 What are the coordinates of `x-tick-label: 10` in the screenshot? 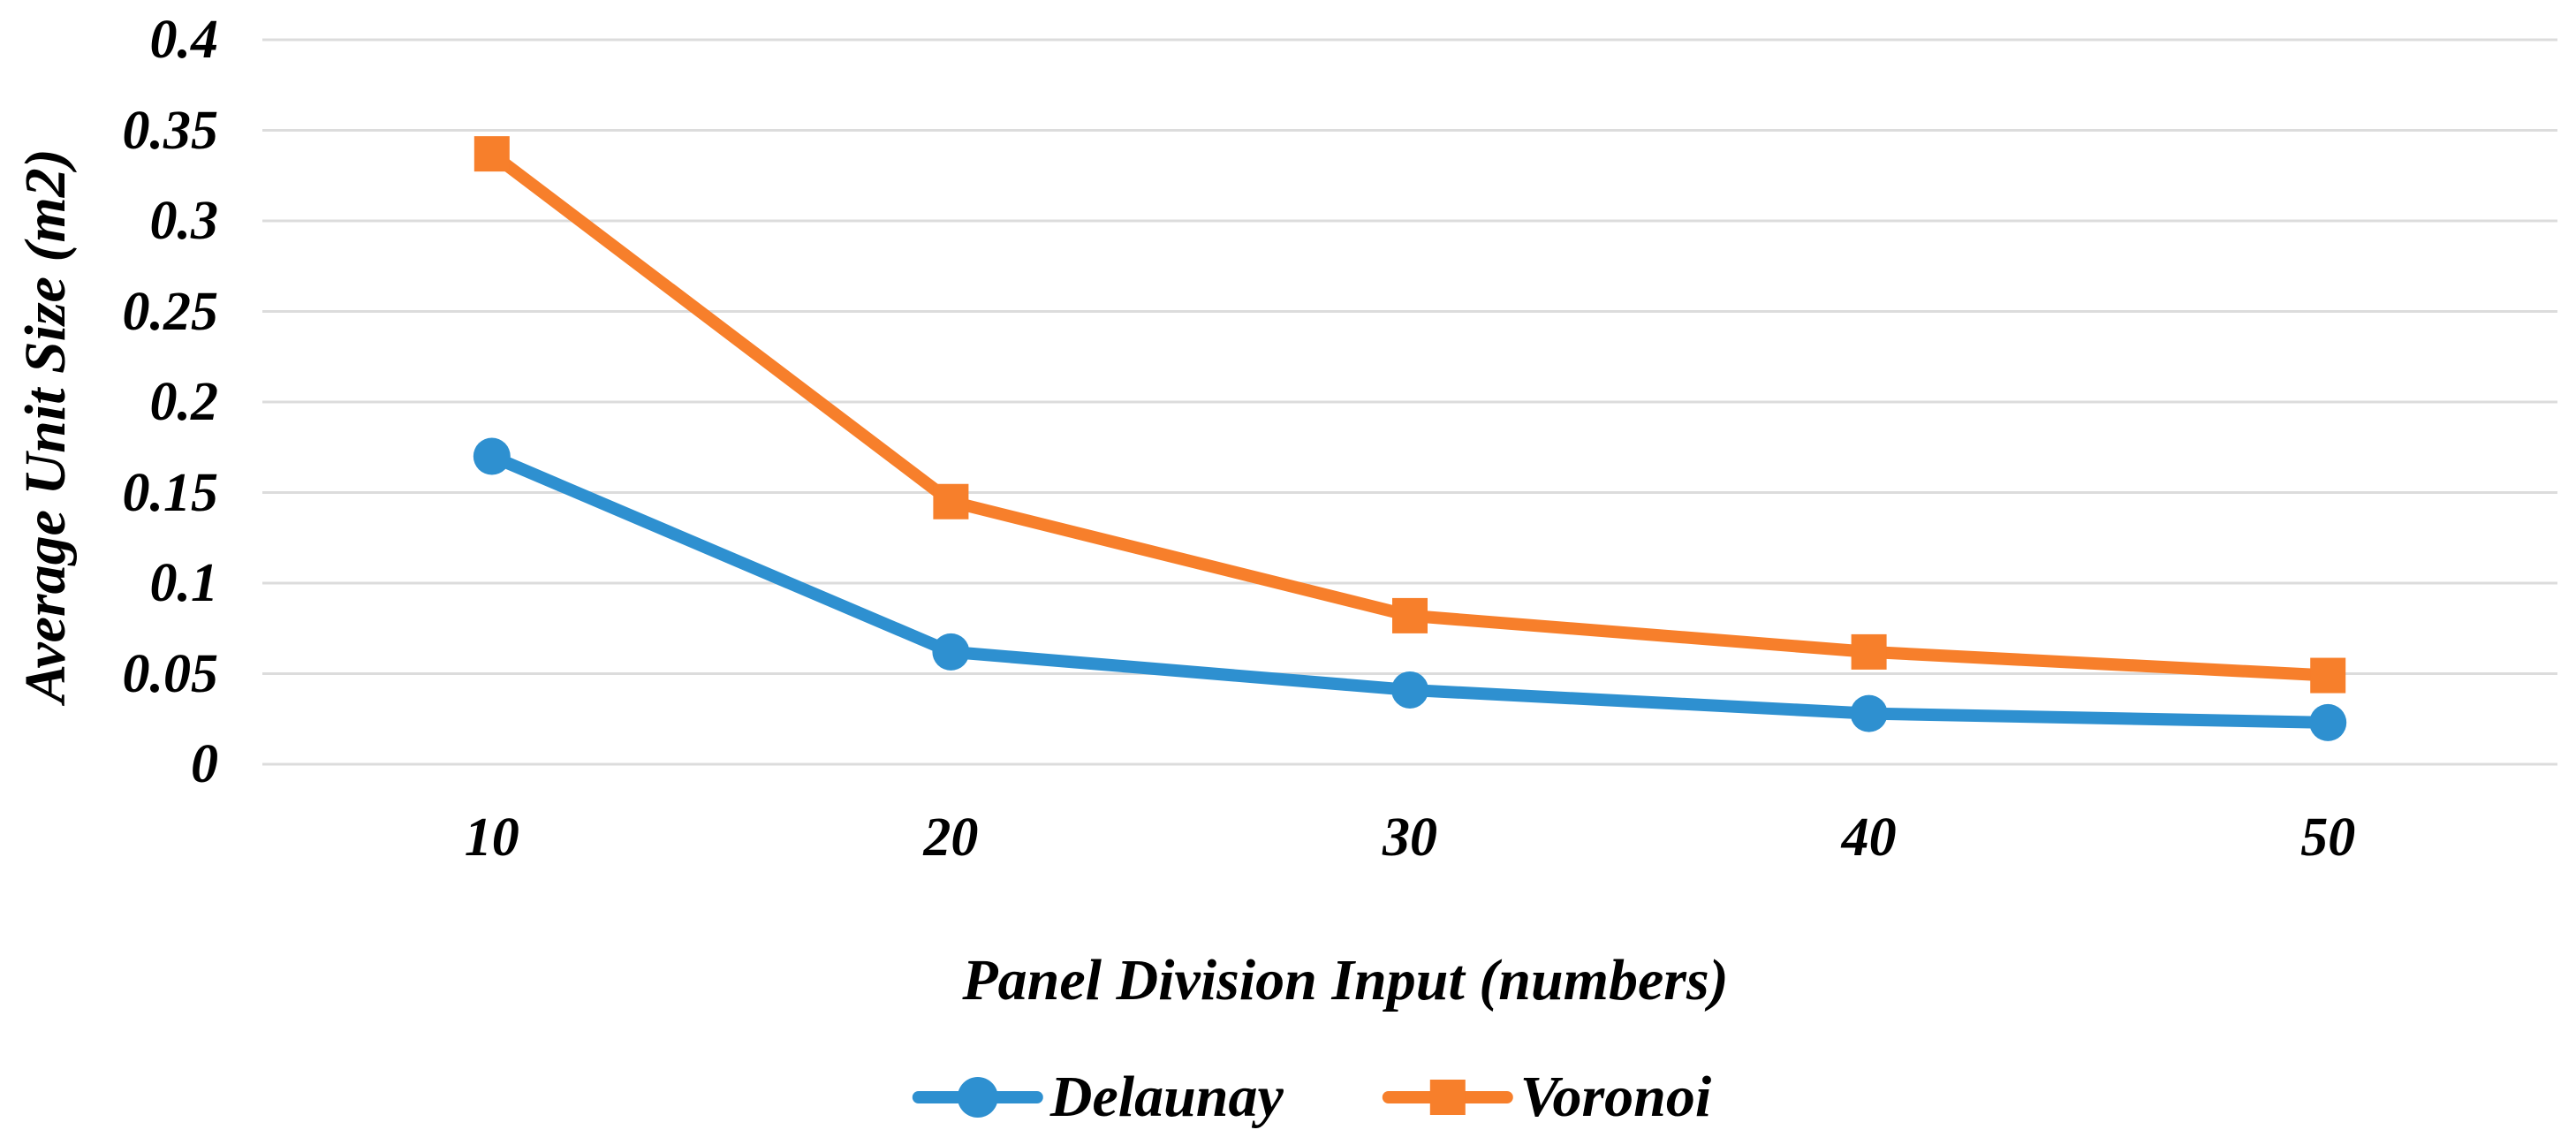 It's located at (491, 838).